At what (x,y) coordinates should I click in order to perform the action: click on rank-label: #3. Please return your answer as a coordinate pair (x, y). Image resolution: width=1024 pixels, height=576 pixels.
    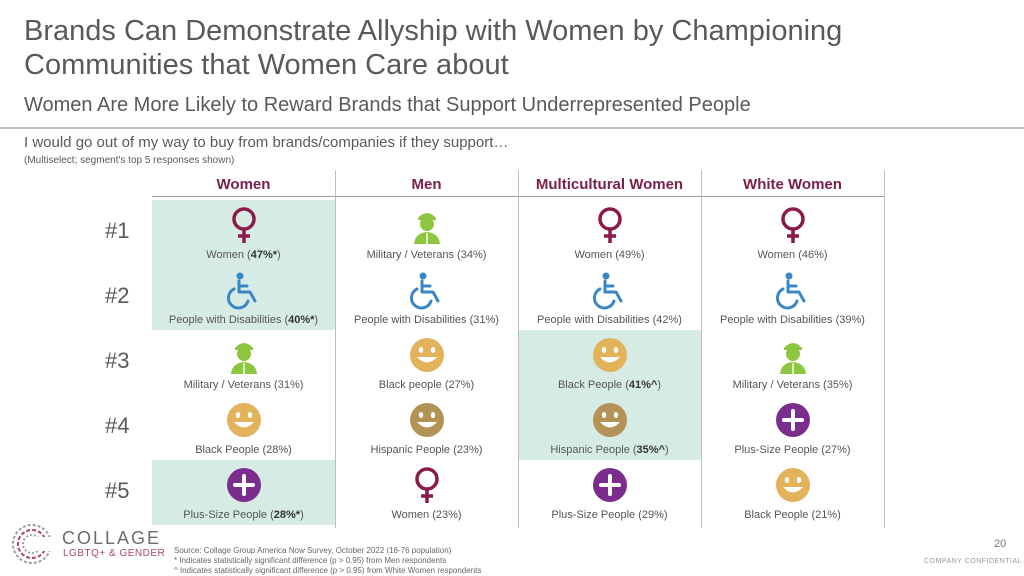
    Looking at the image, I should click on (117, 360).